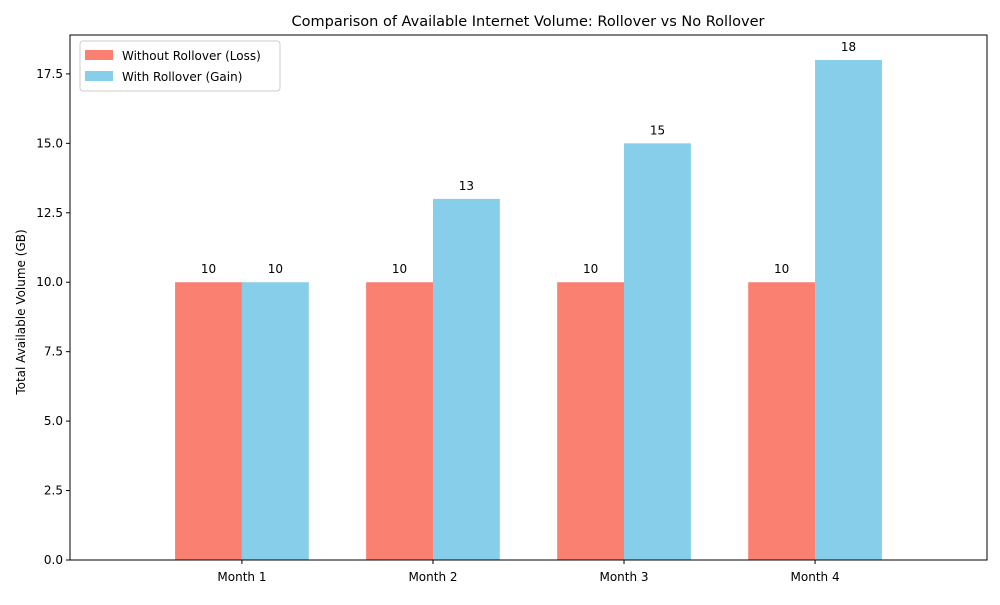  What do you see at coordinates (49, 282) in the screenshot?
I see `y-tick-label: 10.0` at bounding box center [49, 282].